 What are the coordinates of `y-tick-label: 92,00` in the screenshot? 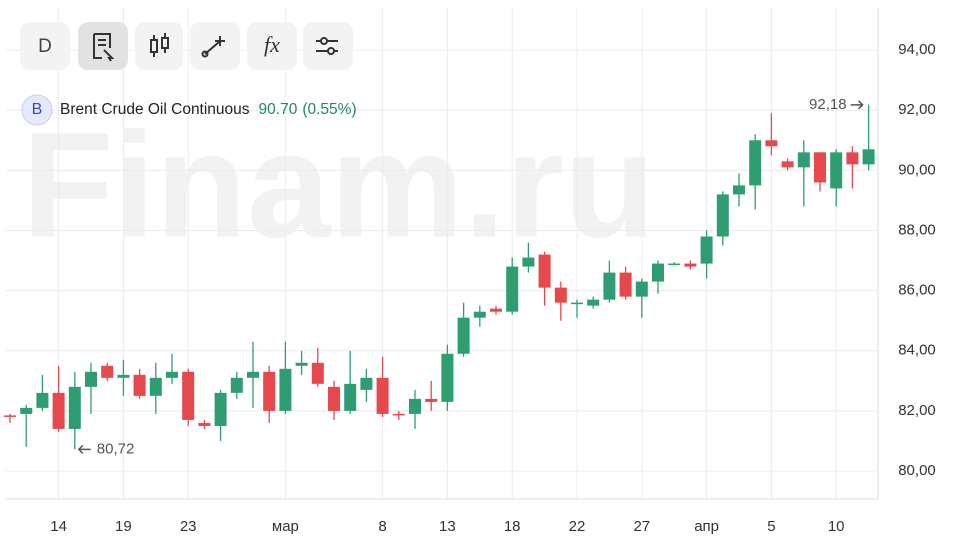 It's located at (917, 109).